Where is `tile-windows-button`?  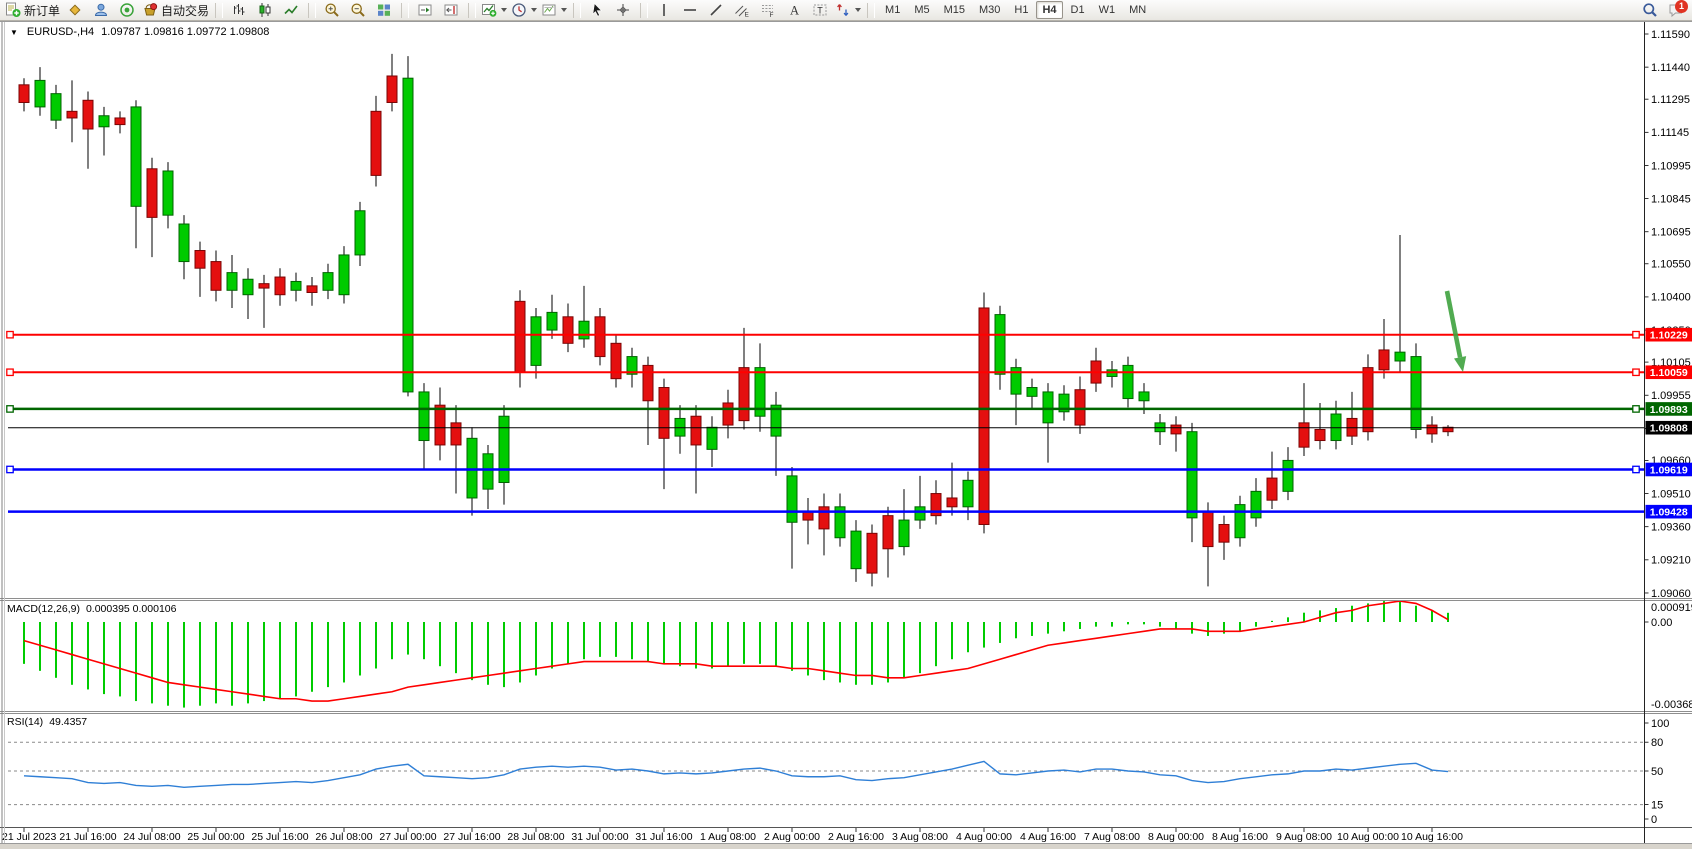 tile-windows-button is located at coordinates (384, 10).